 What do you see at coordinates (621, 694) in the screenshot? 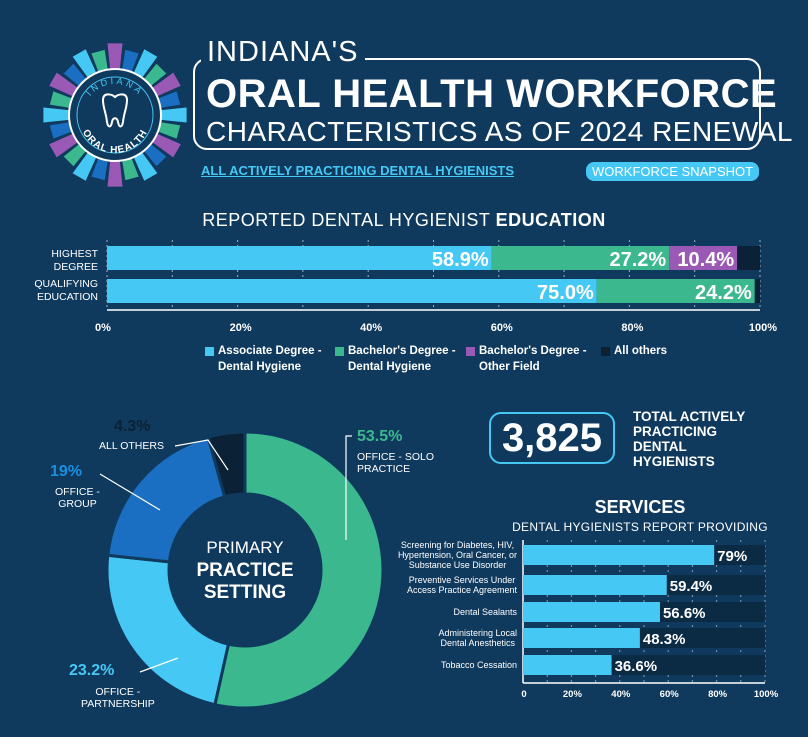
I see `svc-tick-label: 40%` at bounding box center [621, 694].